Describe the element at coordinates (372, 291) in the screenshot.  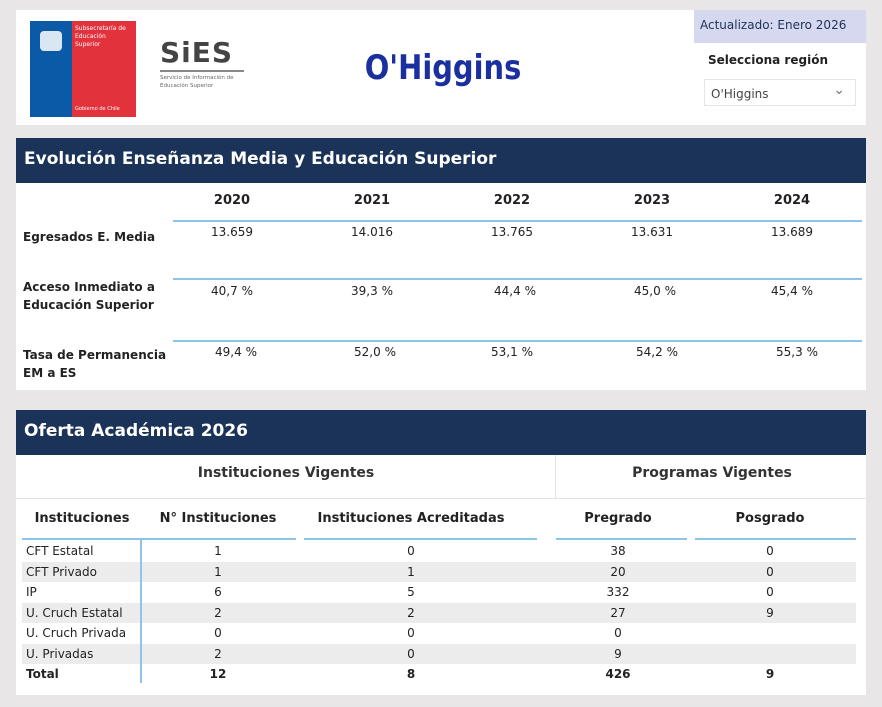
I see `value-cell: 39,3 %` at that location.